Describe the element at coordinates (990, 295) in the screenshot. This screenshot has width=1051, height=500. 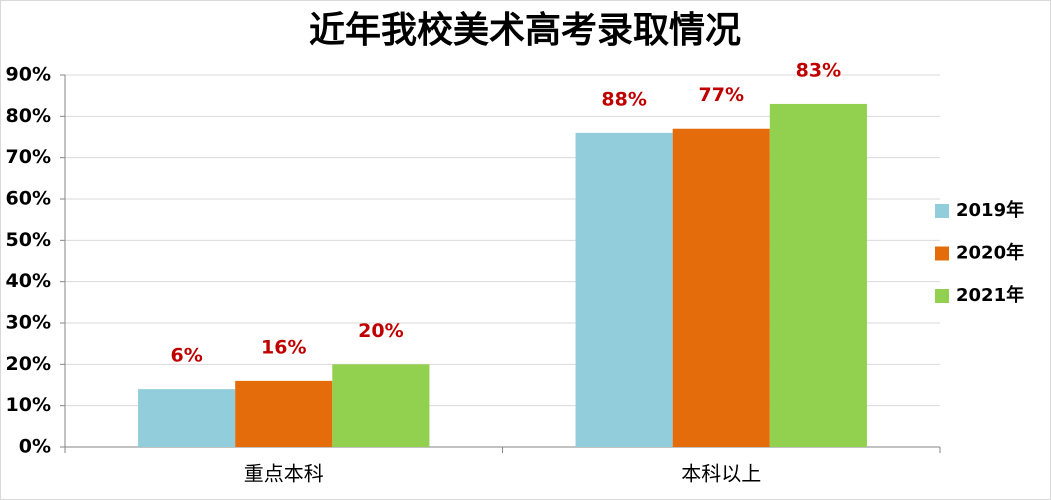
I see `legend-label: 2021年` at that location.